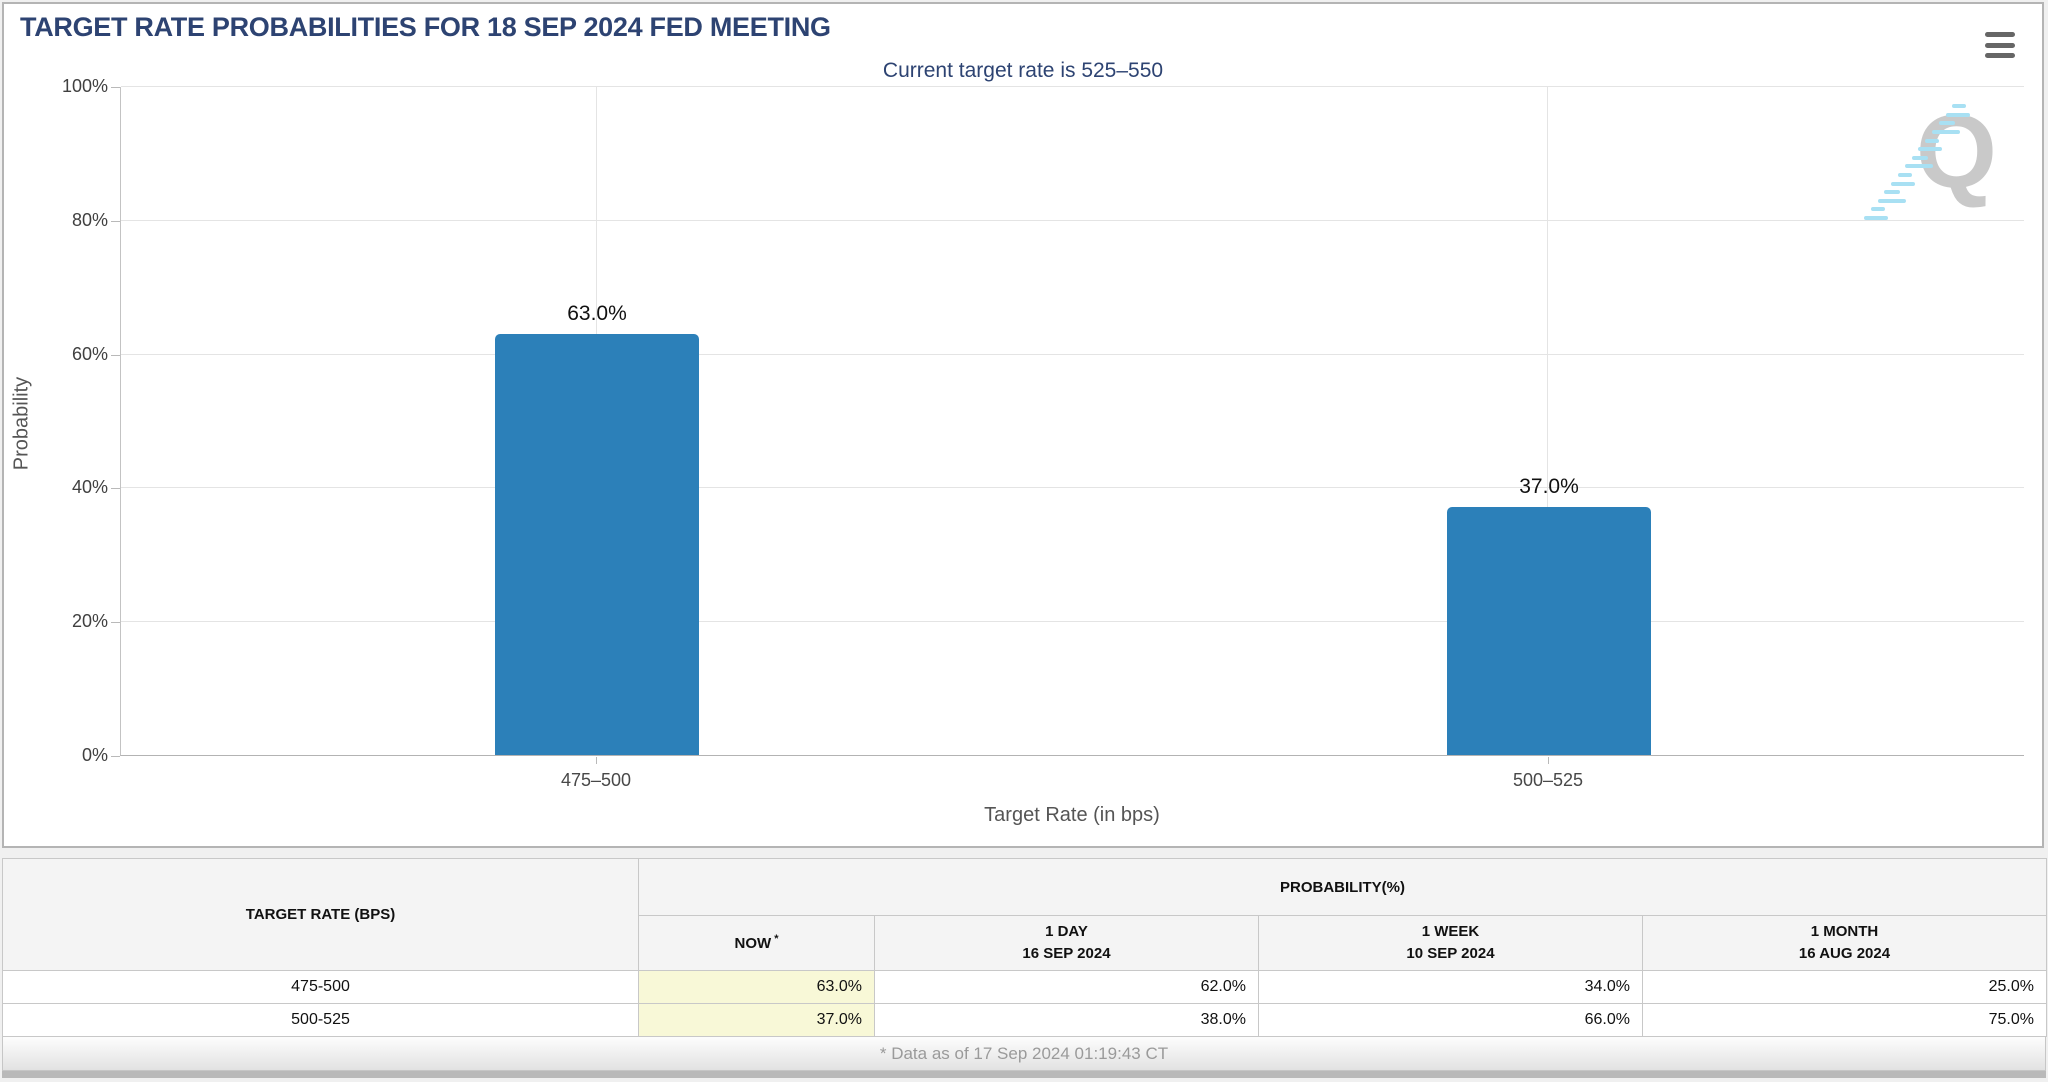 The width and height of the screenshot is (2048, 1082). I want to click on col-label: 1 DAY, so click(1066, 931).